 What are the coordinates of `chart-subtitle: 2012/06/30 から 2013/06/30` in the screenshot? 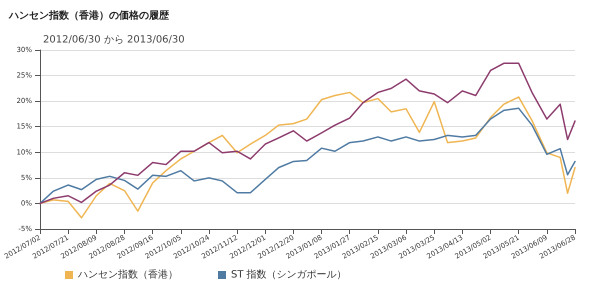 It's located at (114, 40).